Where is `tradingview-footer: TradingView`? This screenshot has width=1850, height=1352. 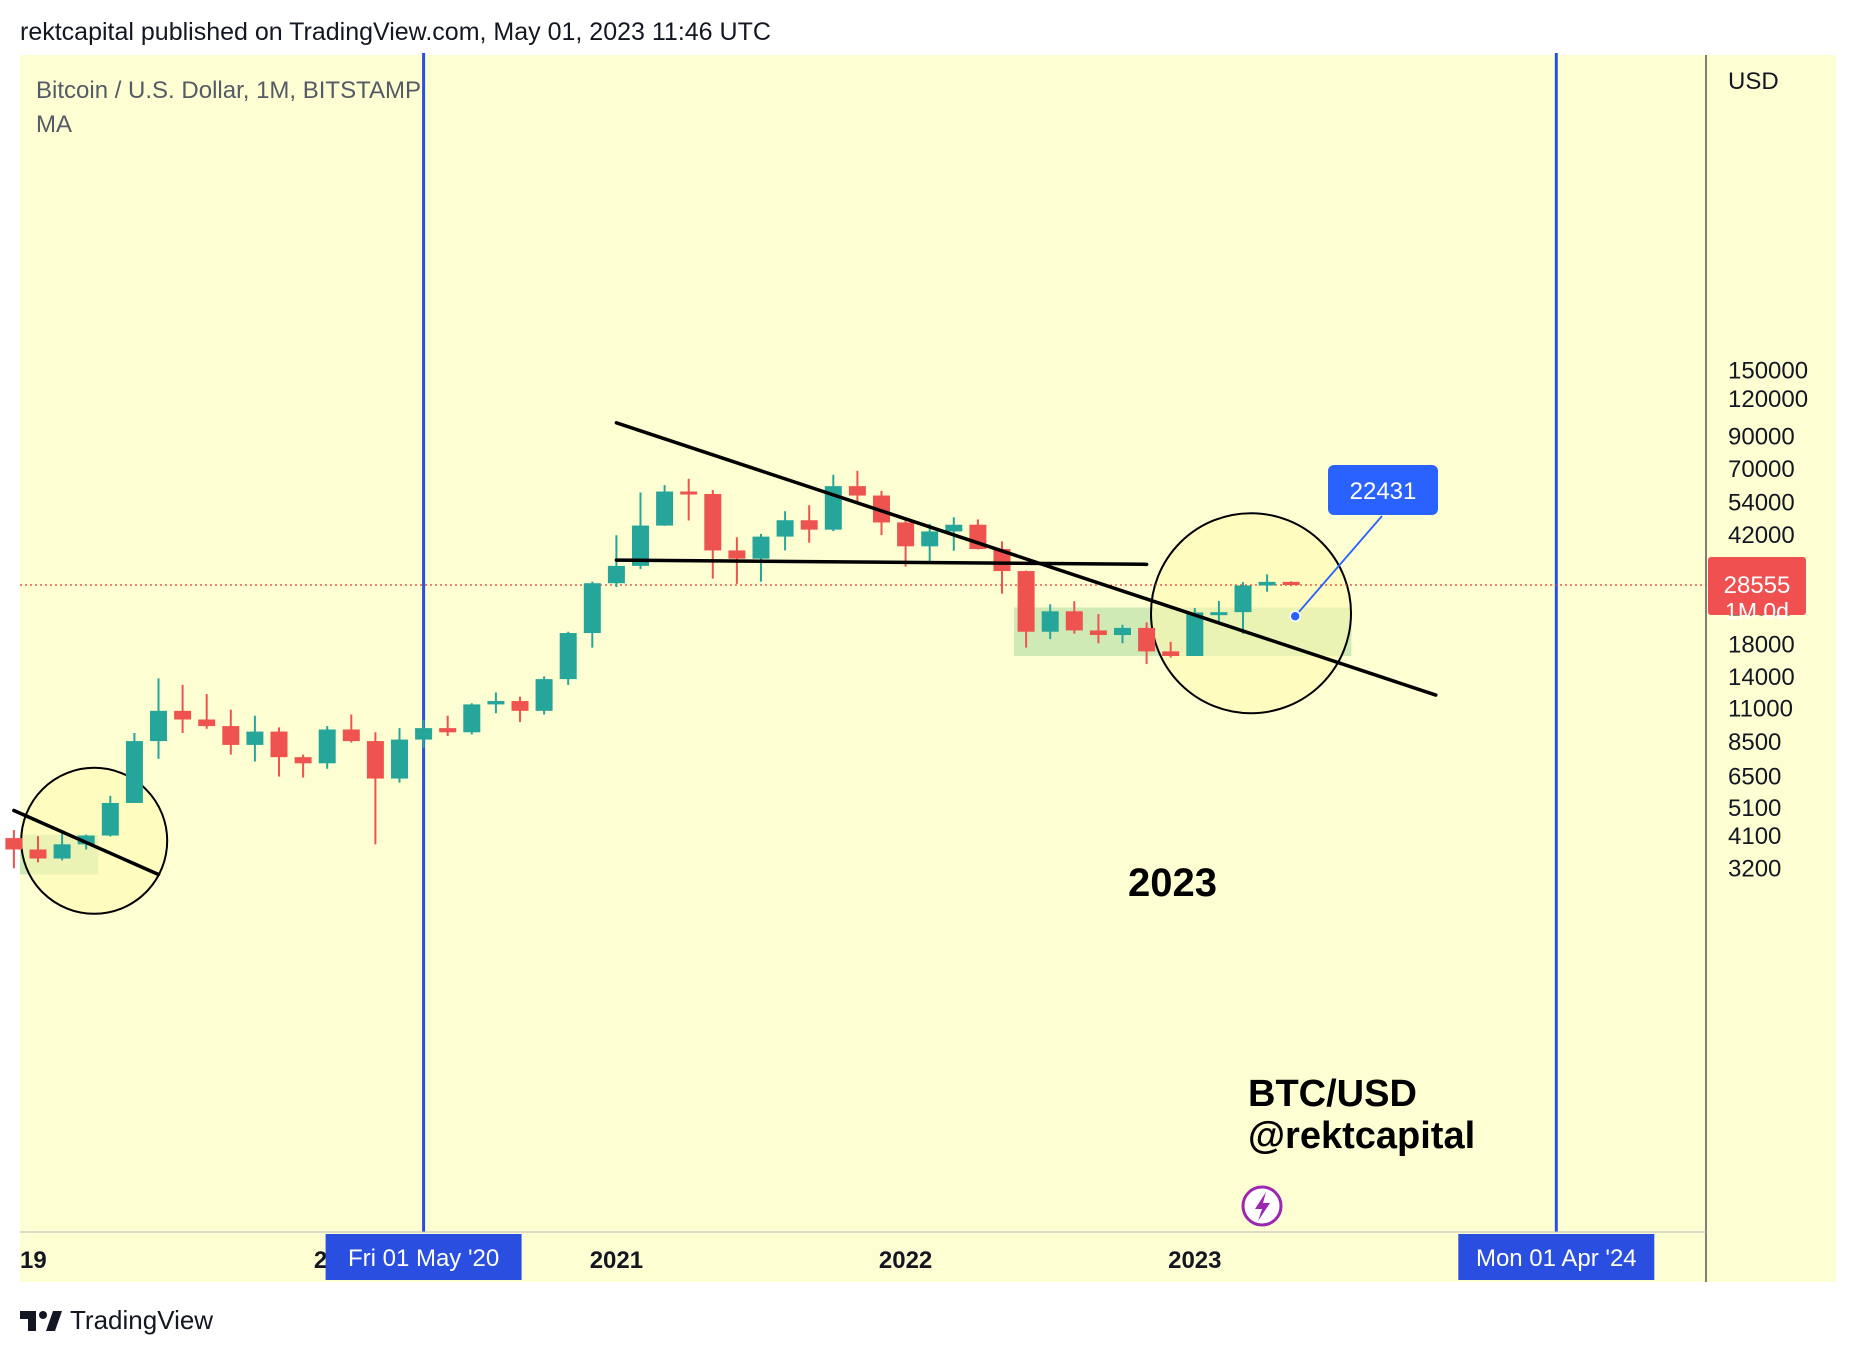 tradingview-footer: TradingView is located at coordinates (116, 1320).